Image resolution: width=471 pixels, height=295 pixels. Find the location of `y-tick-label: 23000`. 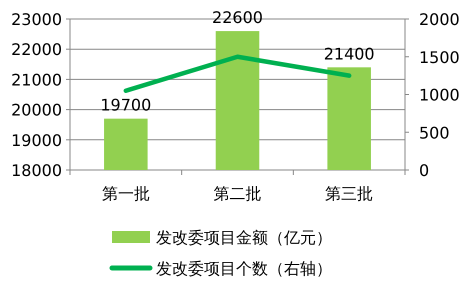

y-tick-label: 23000 is located at coordinates (36, 19).